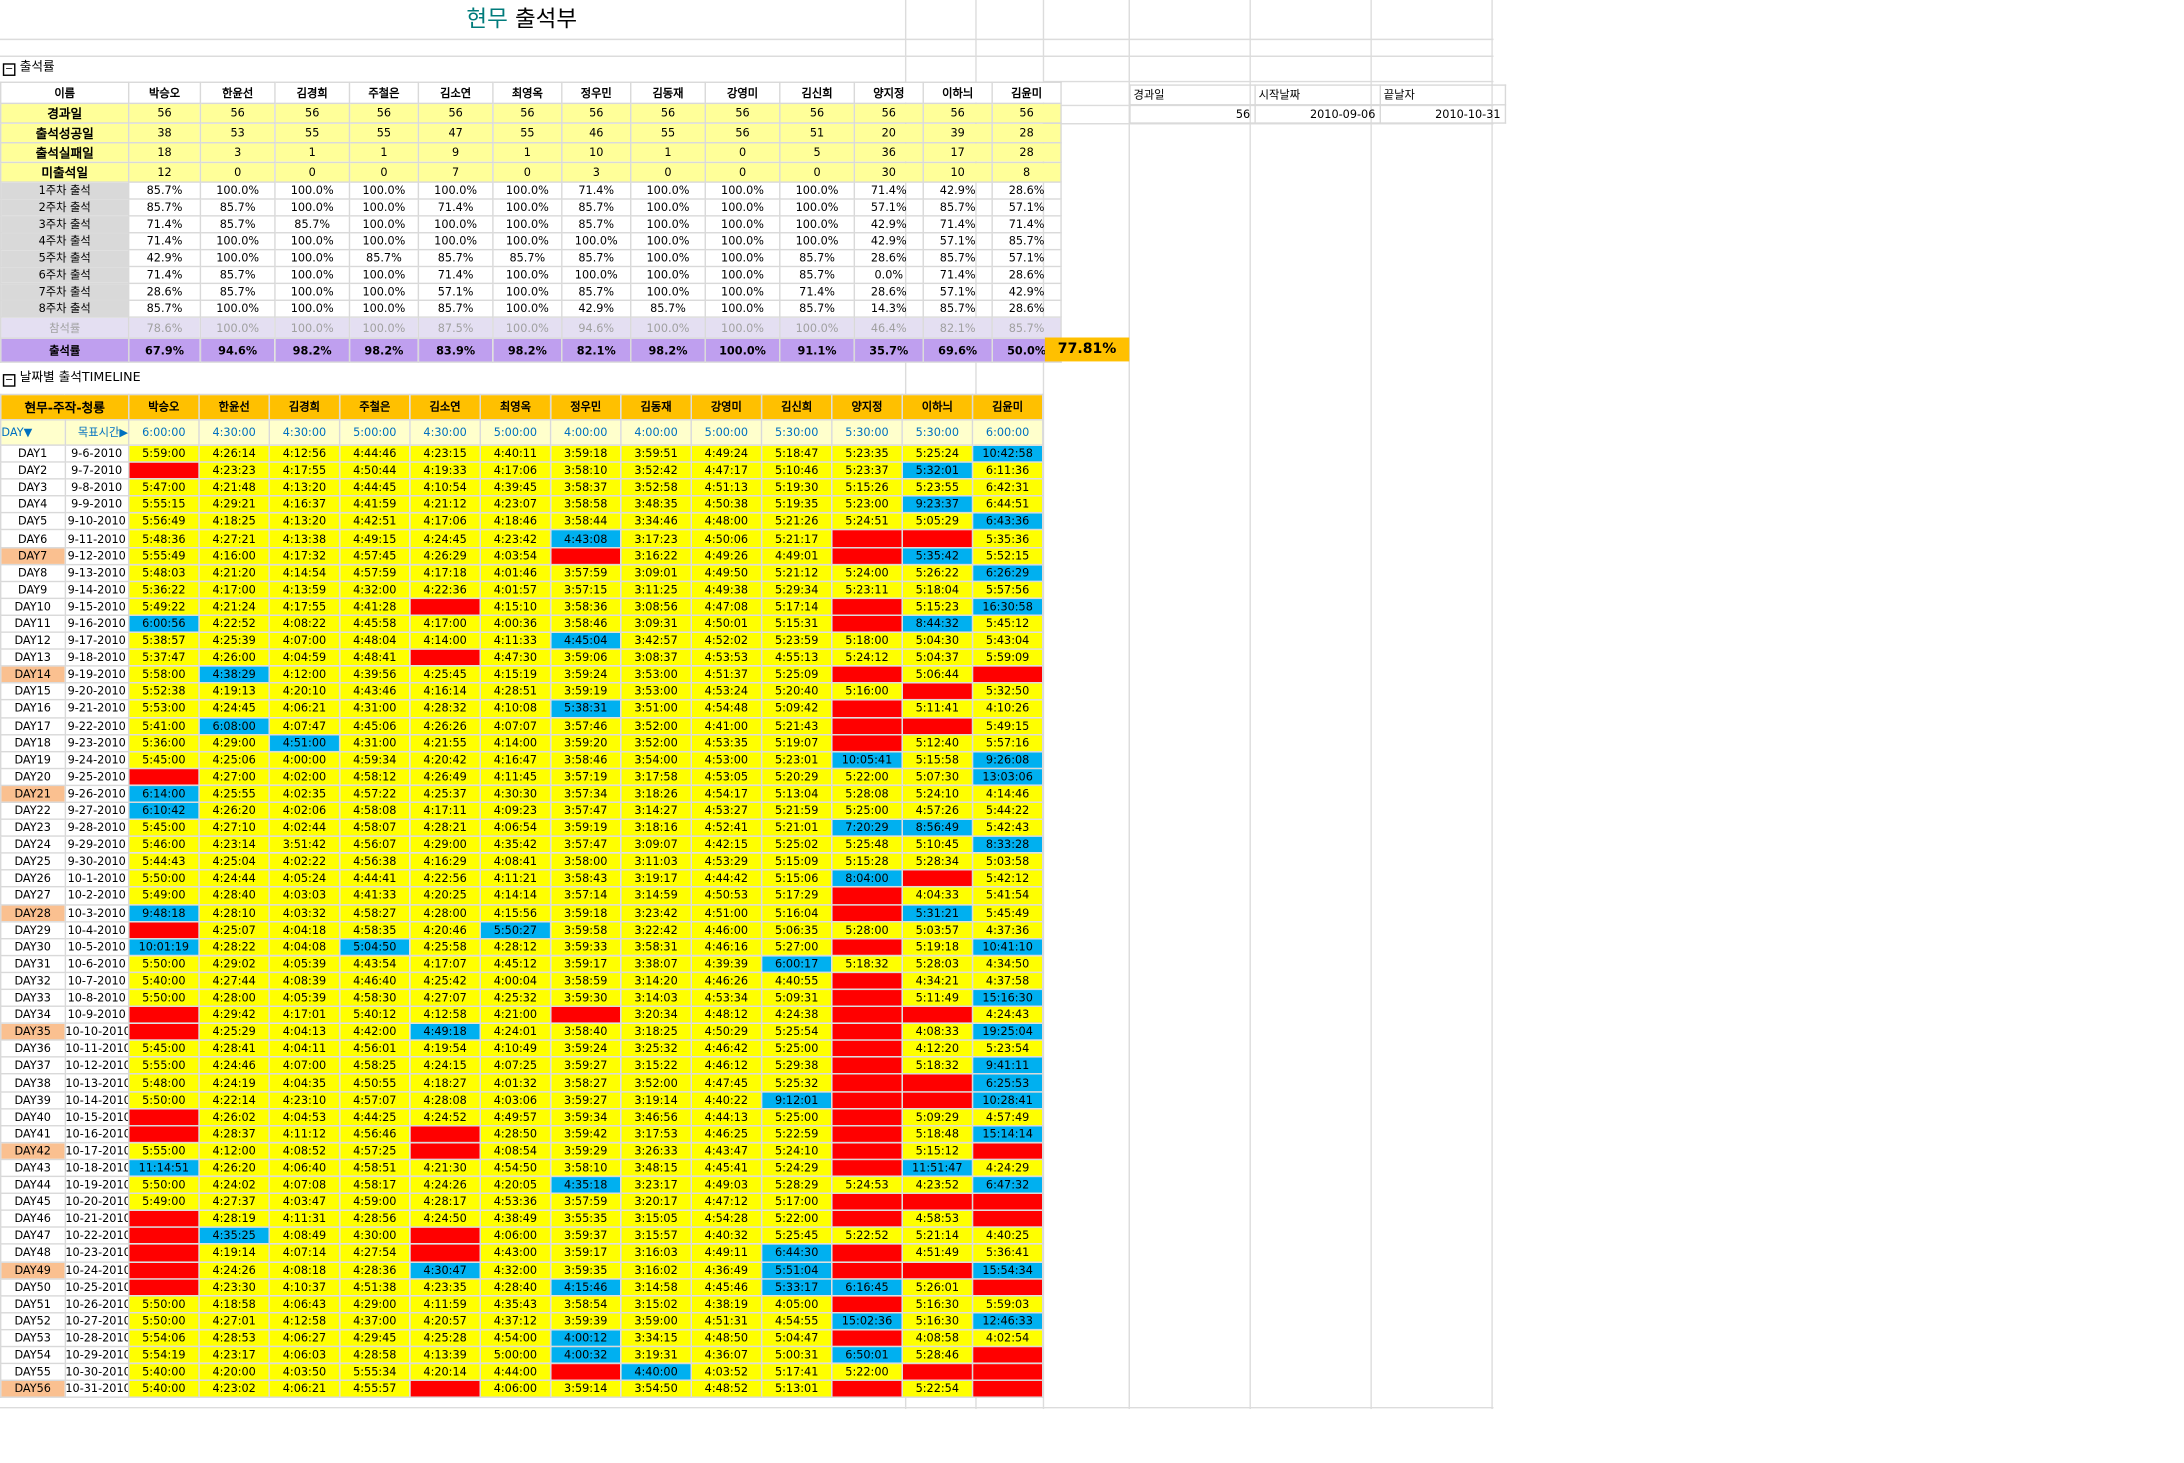  I want to click on date-cell: 9-23-2010, so click(96, 742).